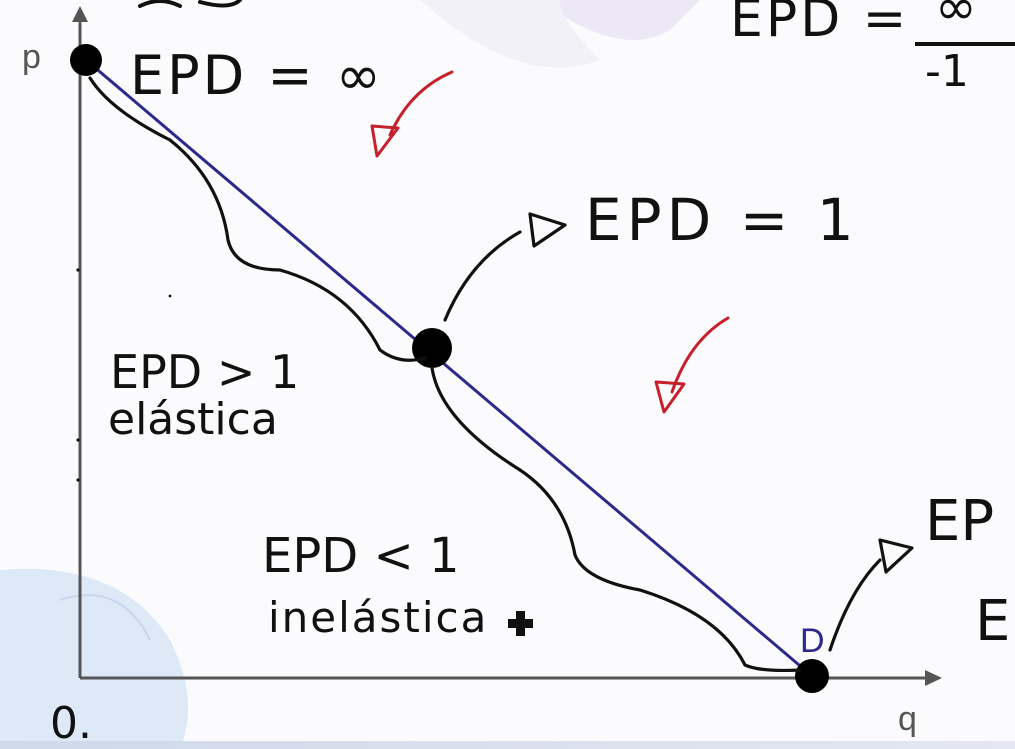 This screenshot has width=1015, height=749. What do you see at coordinates (482, 276) in the screenshot?
I see `pointer-to-mid` at bounding box center [482, 276].